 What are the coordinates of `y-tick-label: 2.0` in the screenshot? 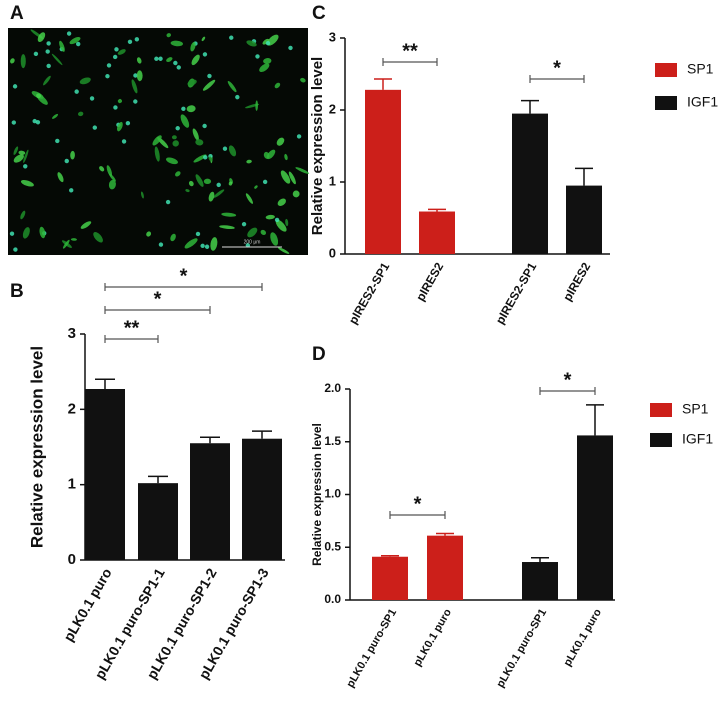 It's located at (332, 388).